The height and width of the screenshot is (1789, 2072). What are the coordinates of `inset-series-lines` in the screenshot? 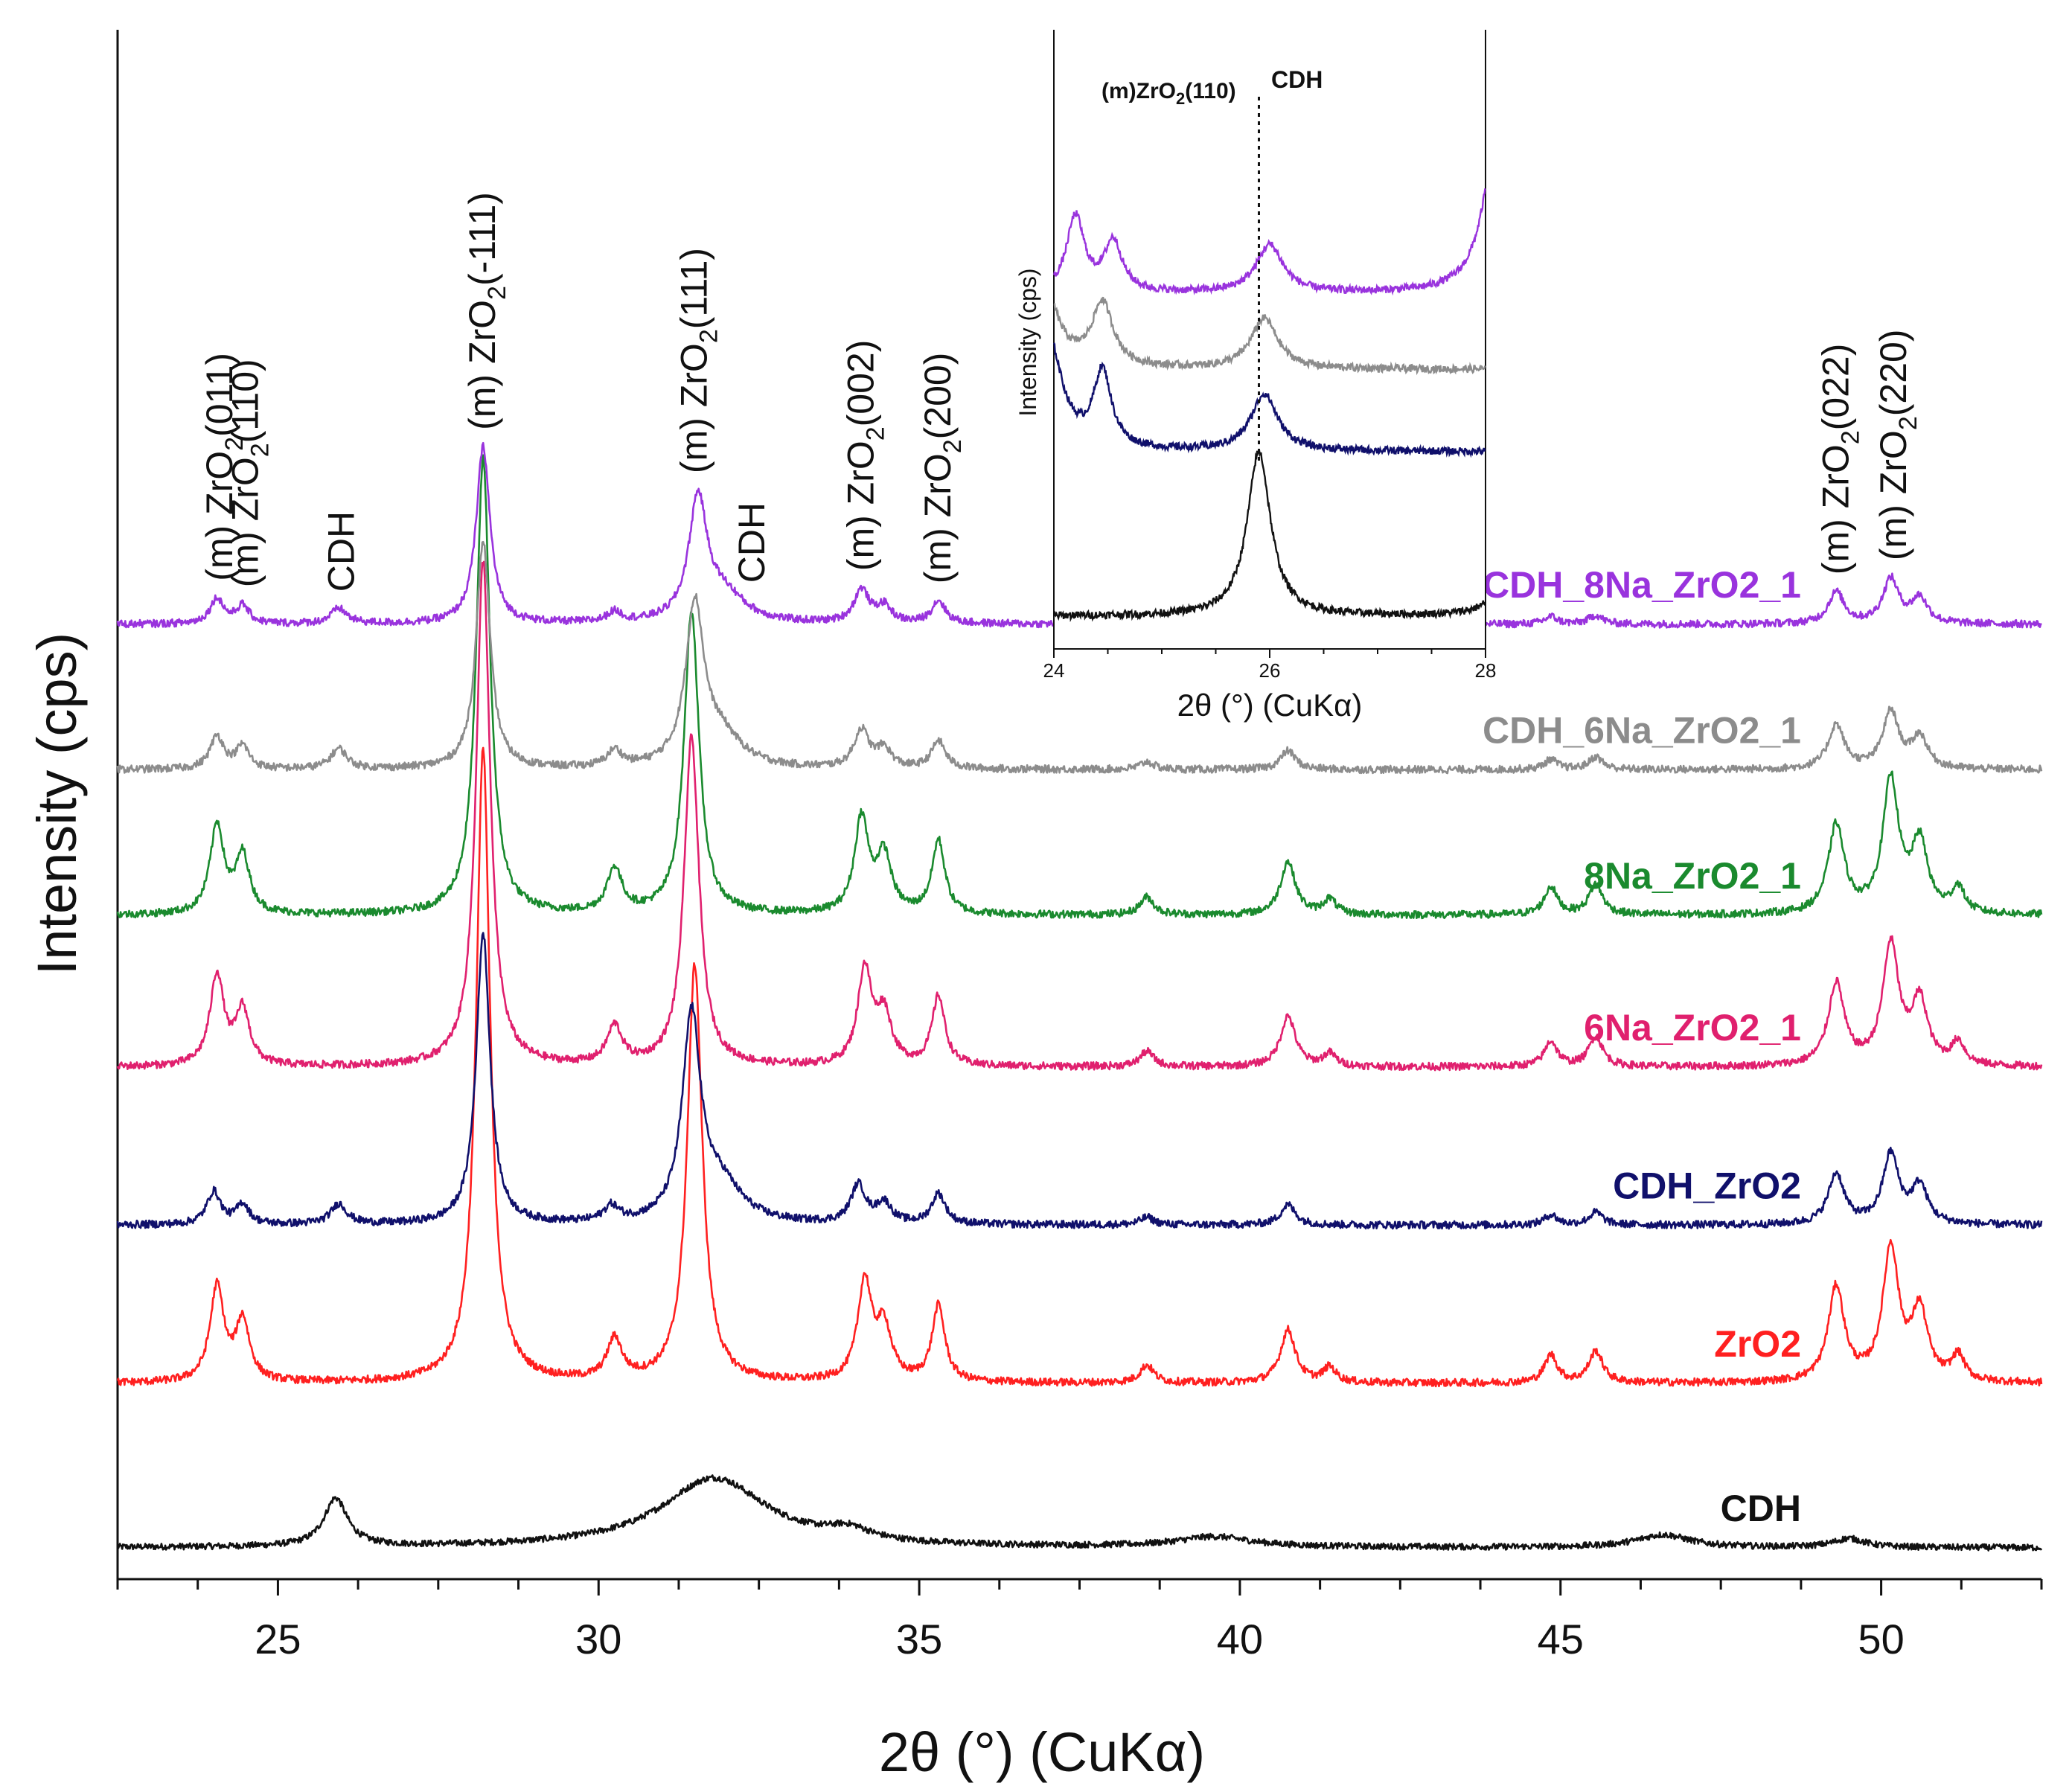 It's located at (1269, 405).